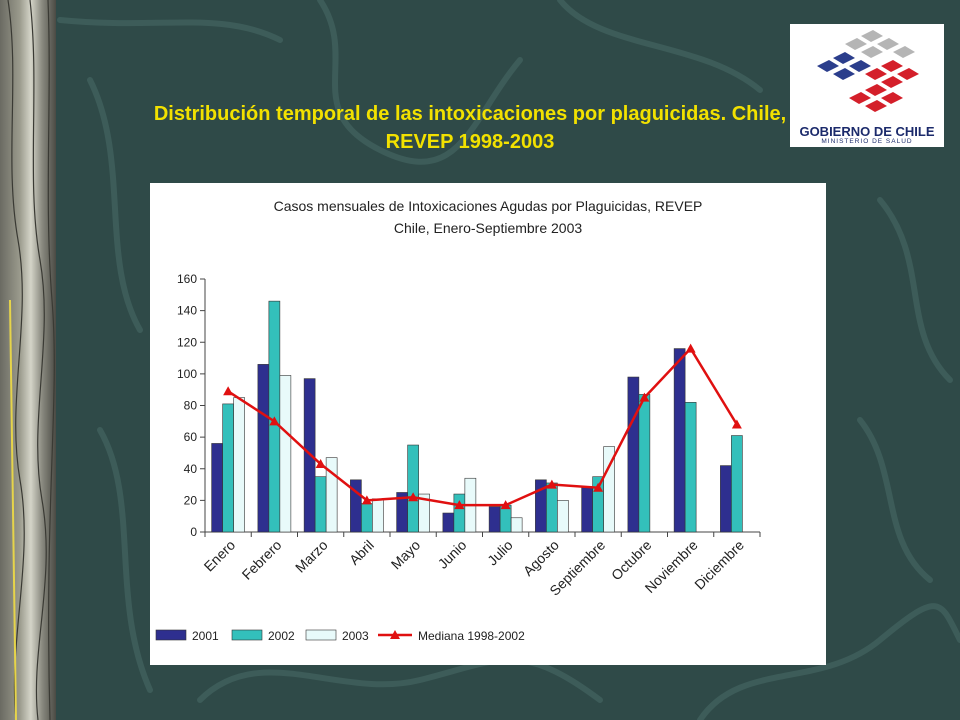 This screenshot has width=960, height=720. What do you see at coordinates (263, 448) in the screenshot?
I see `bar-2001-Febrero` at bounding box center [263, 448].